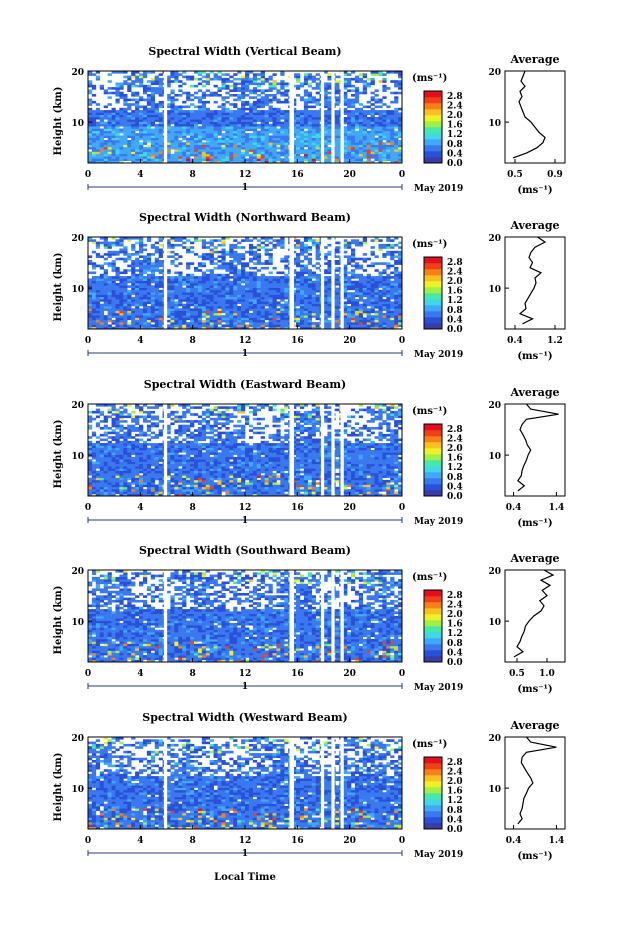 The height and width of the screenshot is (929, 622). I want to click on panel-title: Spectral Width (Westward Beam), so click(244, 717).